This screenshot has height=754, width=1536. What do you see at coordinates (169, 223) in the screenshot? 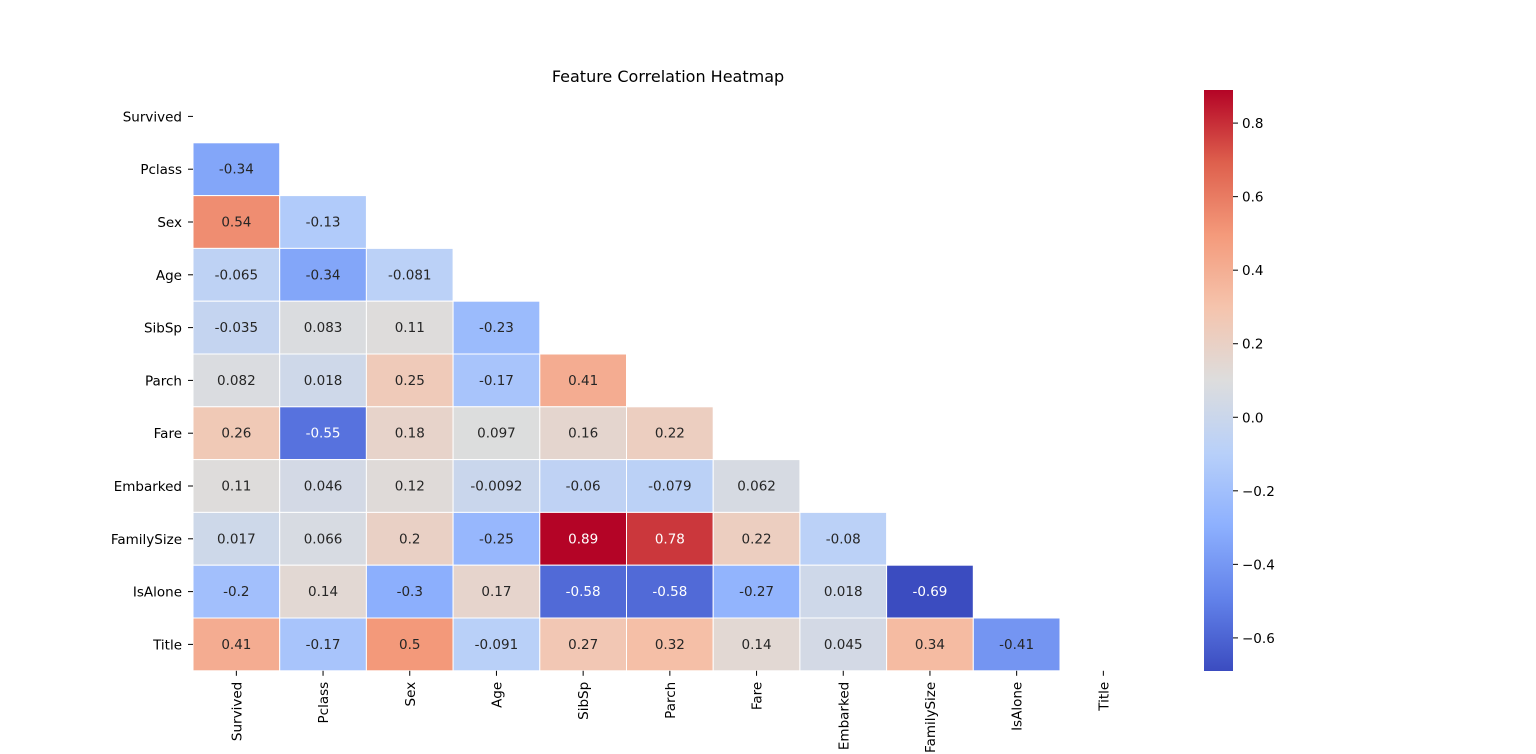
I see `y-tick-label: Sex` at bounding box center [169, 223].